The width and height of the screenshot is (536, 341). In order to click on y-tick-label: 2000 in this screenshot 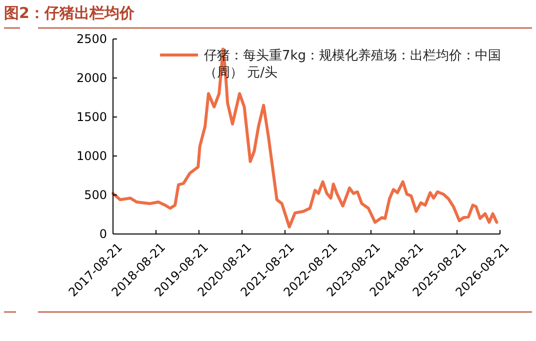, I will do `click(91, 78)`.